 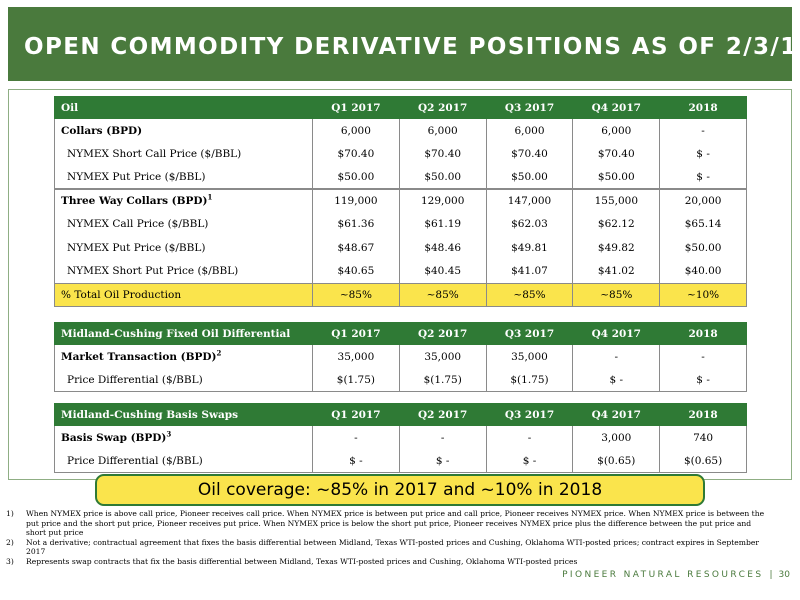 I want to click on footnote-number: 1), so click(x=10, y=513).